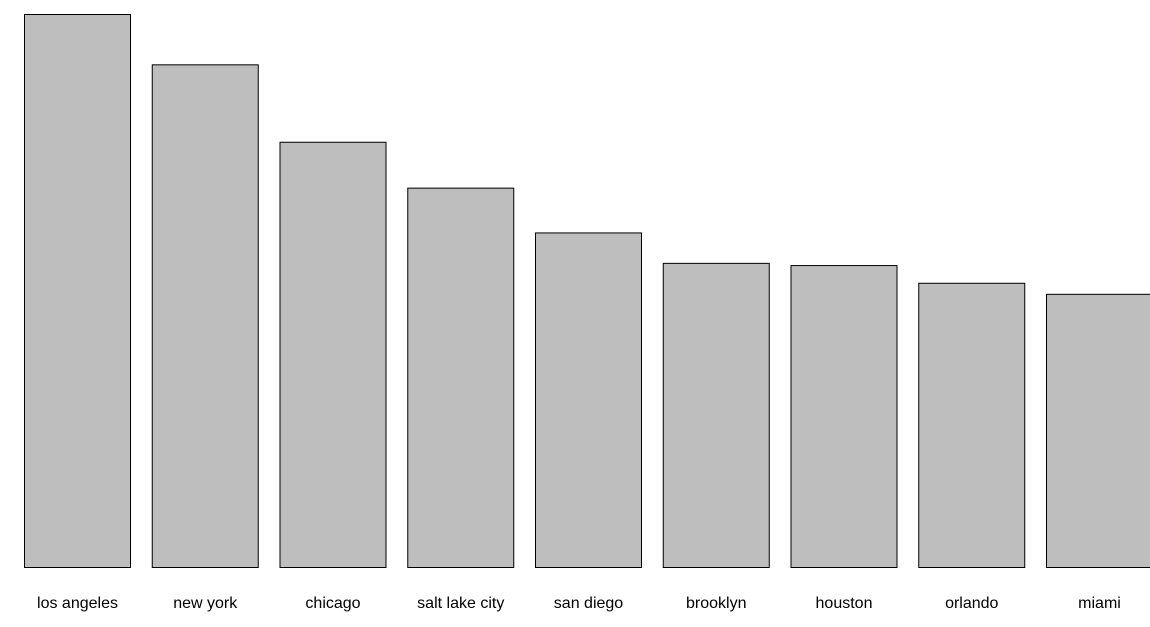  Describe the element at coordinates (77, 291) in the screenshot. I see `bar-los-angeles` at that location.